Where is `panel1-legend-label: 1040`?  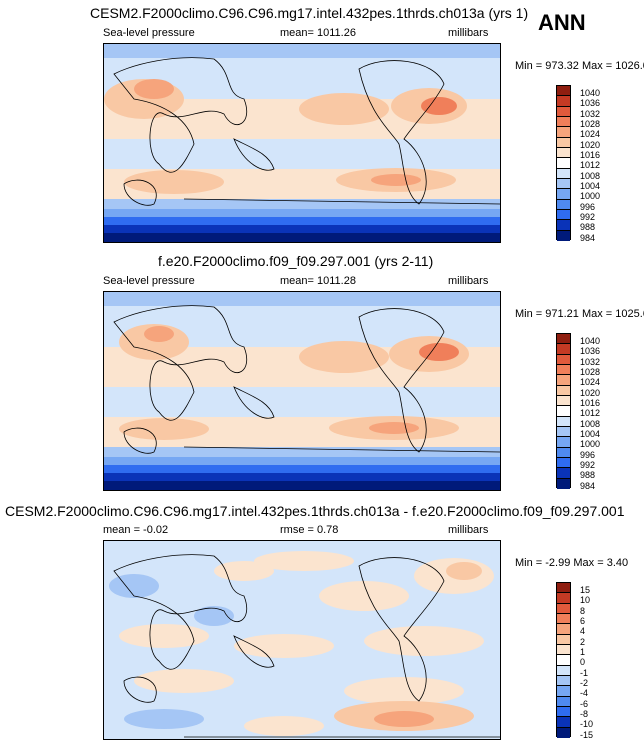
panel1-legend-label: 1040 is located at coordinates (590, 93).